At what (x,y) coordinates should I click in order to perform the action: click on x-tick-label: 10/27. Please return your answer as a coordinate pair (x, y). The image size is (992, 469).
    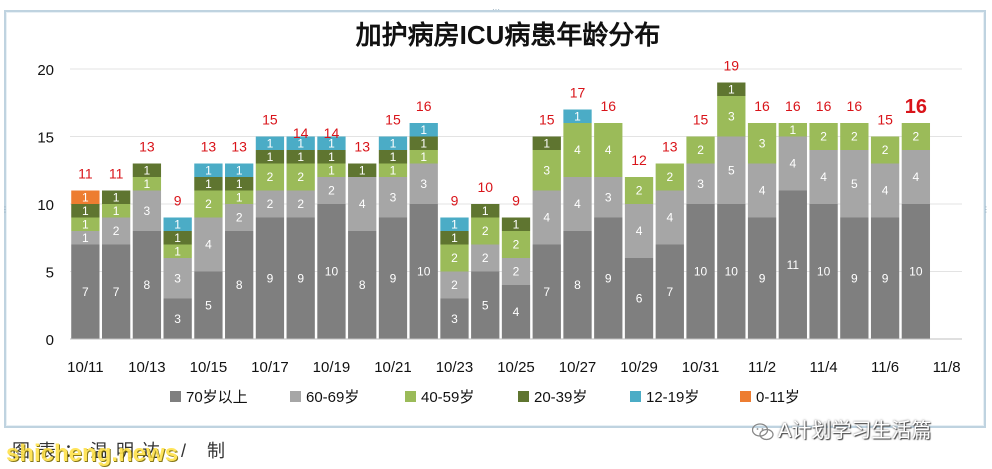
    Looking at the image, I should click on (578, 367).